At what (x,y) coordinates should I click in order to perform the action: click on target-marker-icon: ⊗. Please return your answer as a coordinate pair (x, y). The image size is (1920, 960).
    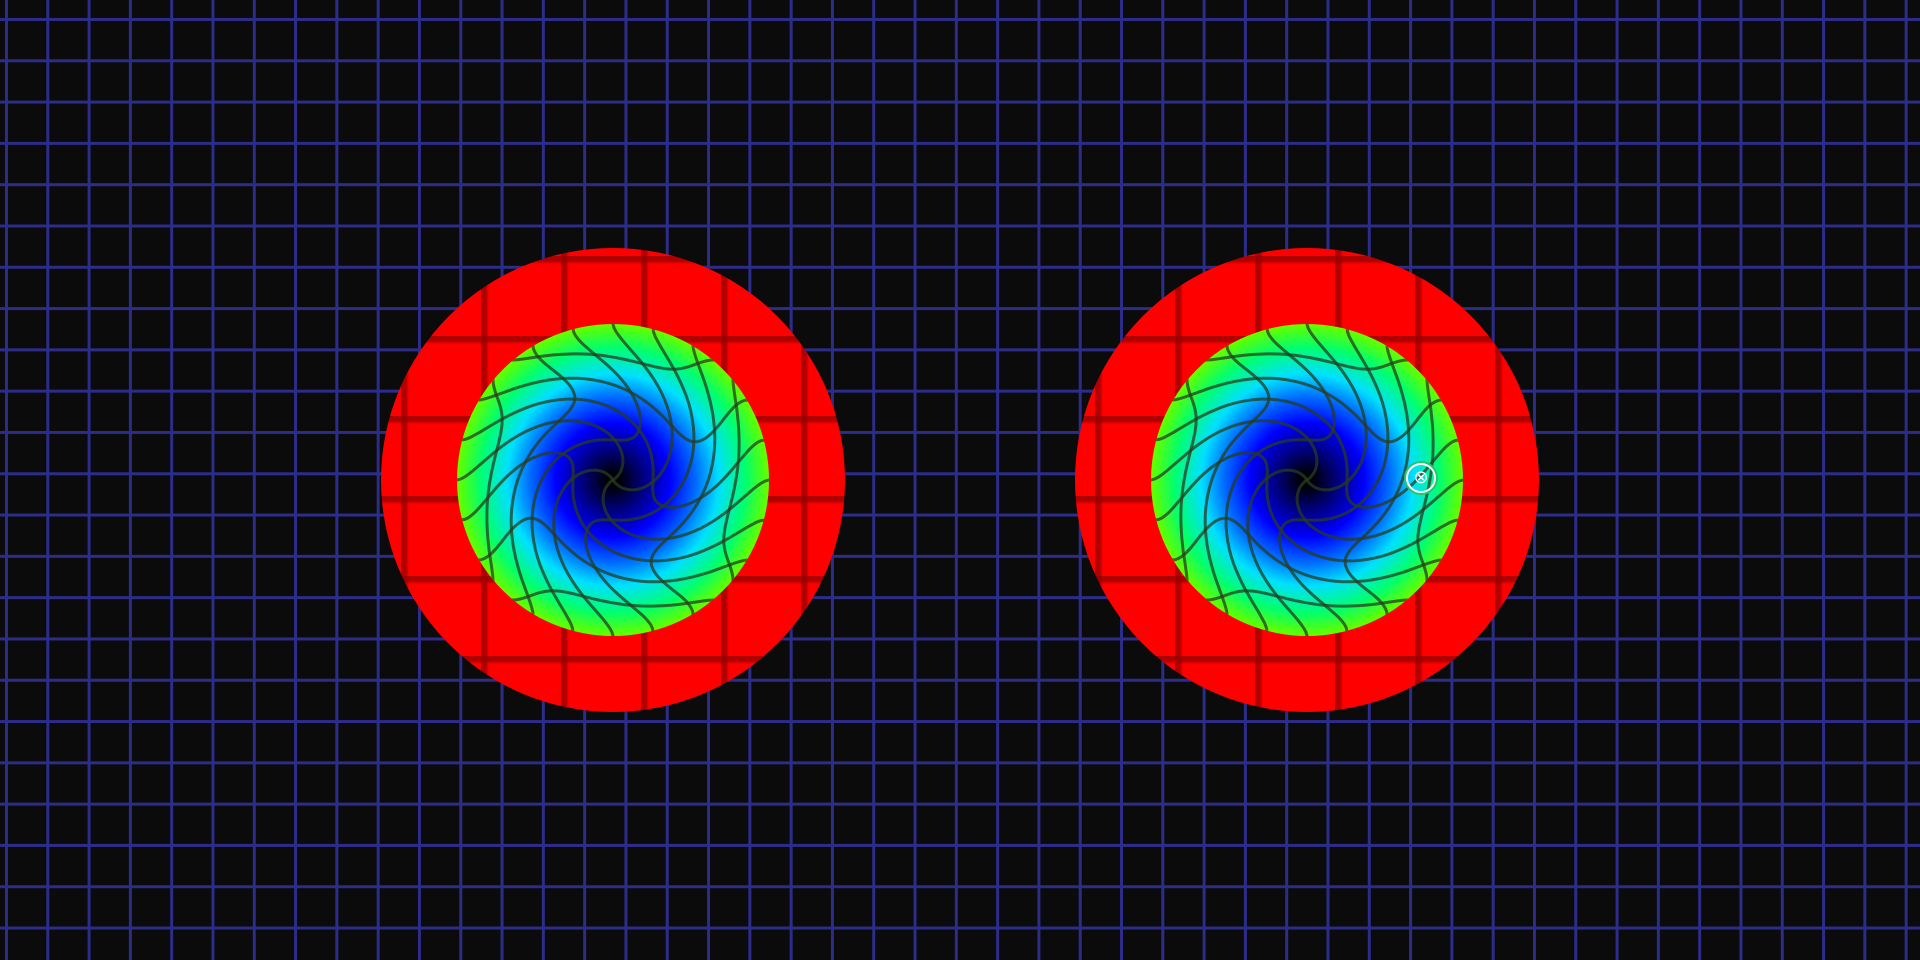
    Looking at the image, I should click on (1421, 478).